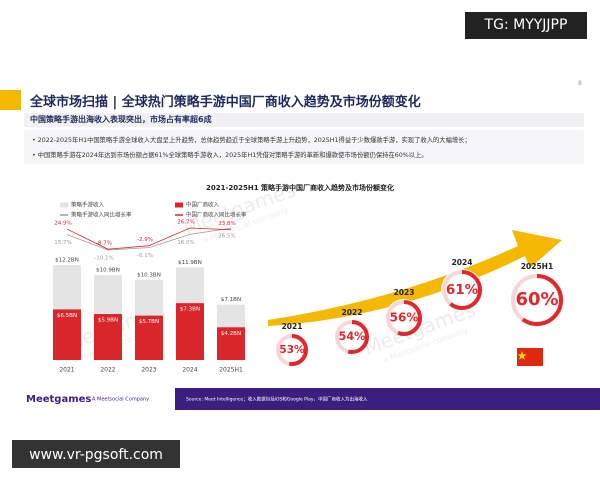 Image resolution: width=600 pixels, height=480 pixels. What do you see at coordinates (185, 243) in the screenshot?
I see `line-value-label: 16.0%` at bounding box center [185, 243].